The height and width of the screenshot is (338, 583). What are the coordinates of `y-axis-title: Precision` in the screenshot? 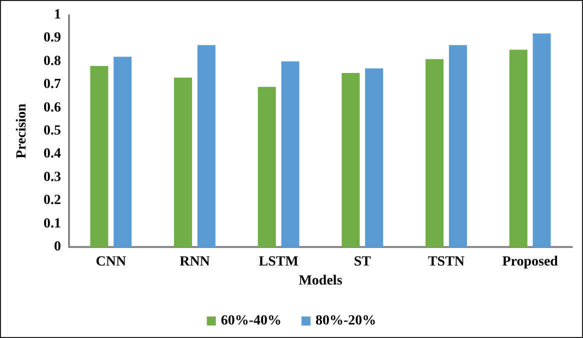 It's located at (22, 130).